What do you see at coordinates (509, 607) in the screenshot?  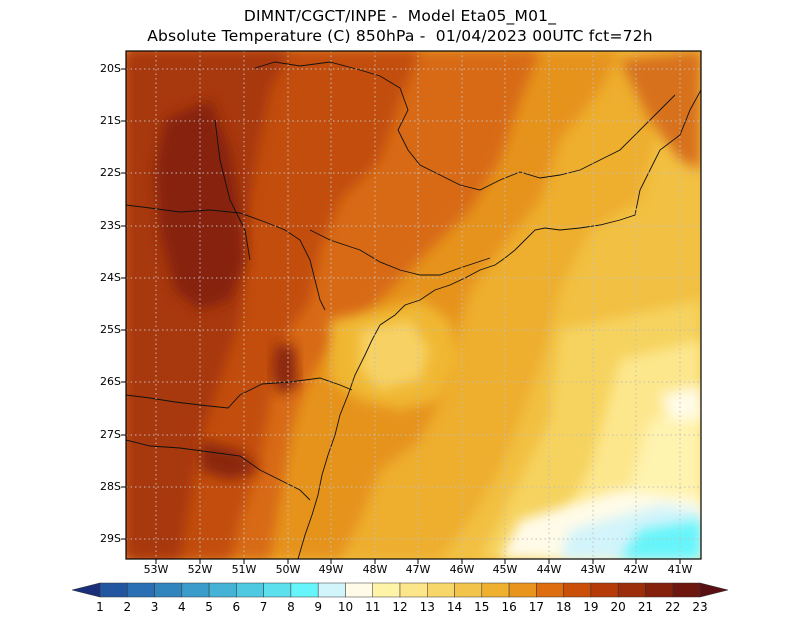 I see `colorbar-label: 16` at bounding box center [509, 607].